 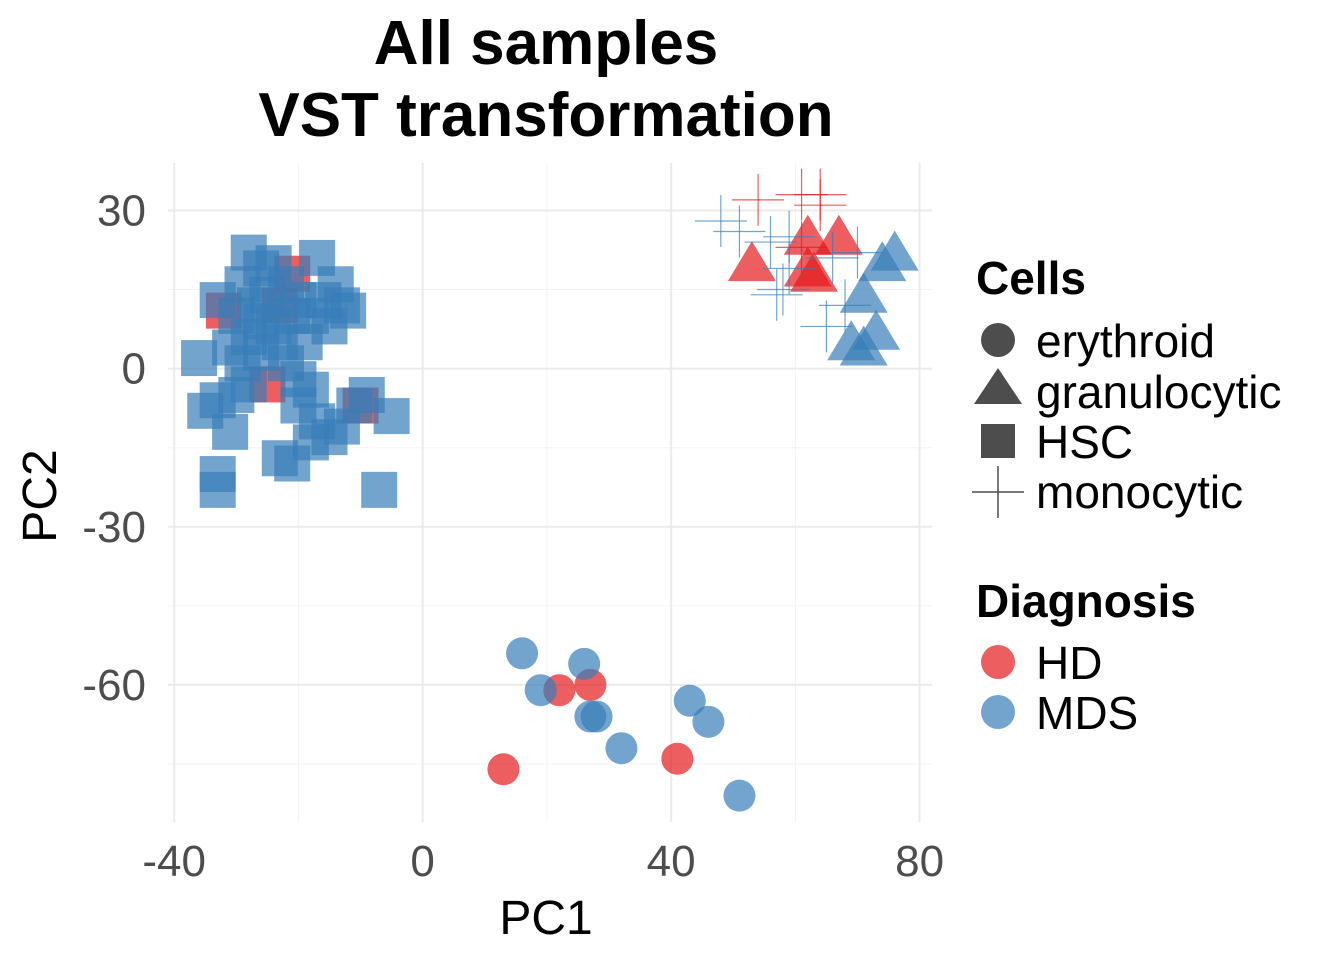 I want to click on legend-item-granulocytic: granulocytic, so click(x=1127, y=392).